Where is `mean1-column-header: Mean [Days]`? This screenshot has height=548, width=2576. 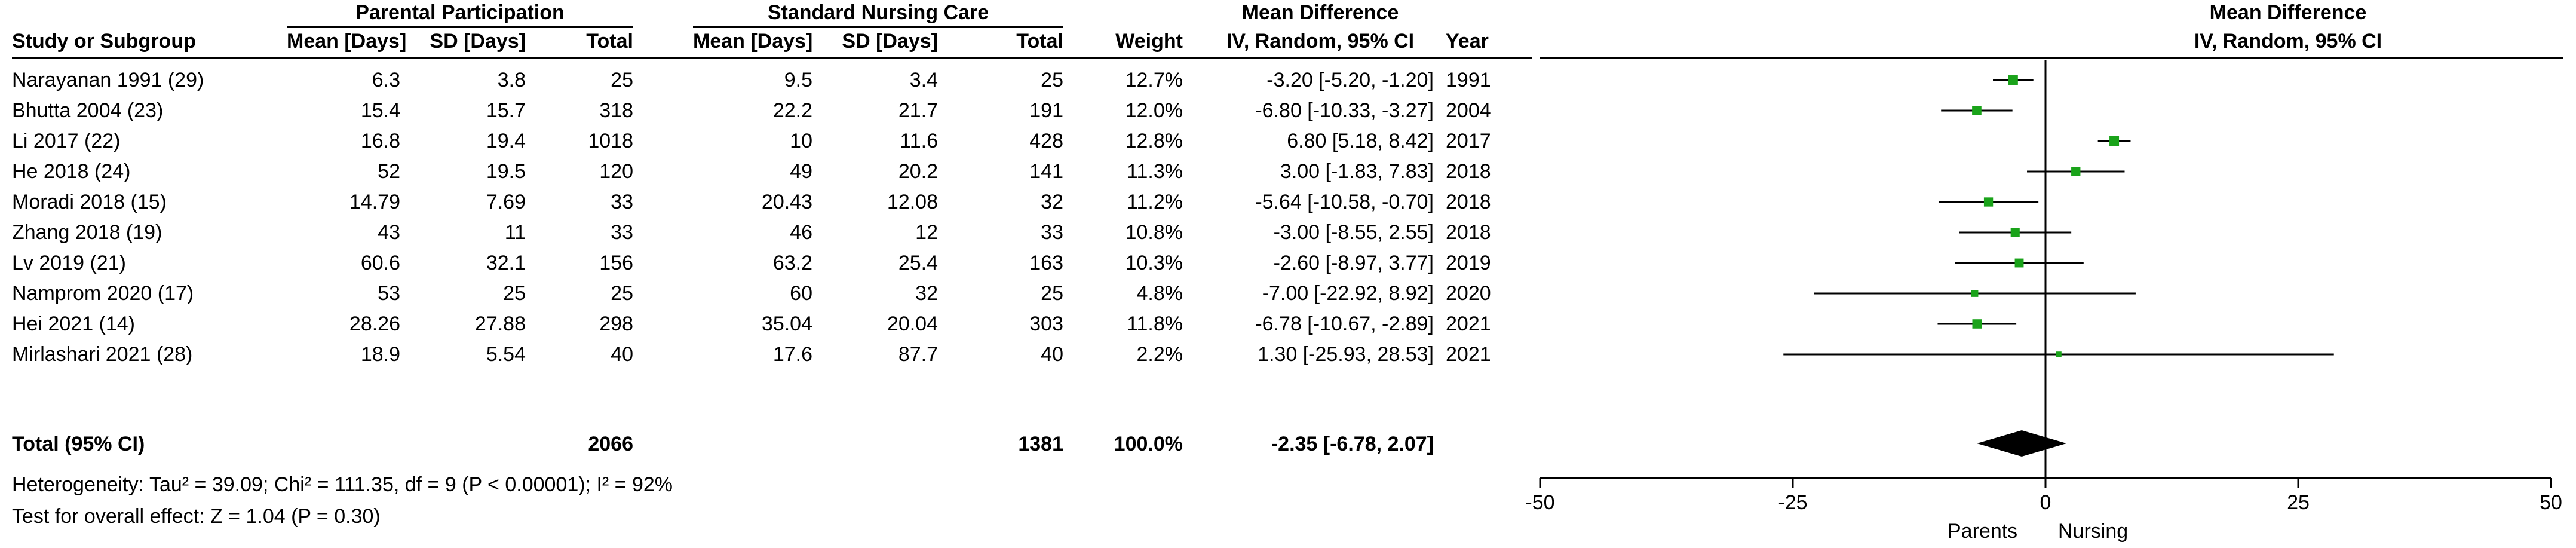 mean1-column-header: Mean [Days] is located at coordinates (347, 41).